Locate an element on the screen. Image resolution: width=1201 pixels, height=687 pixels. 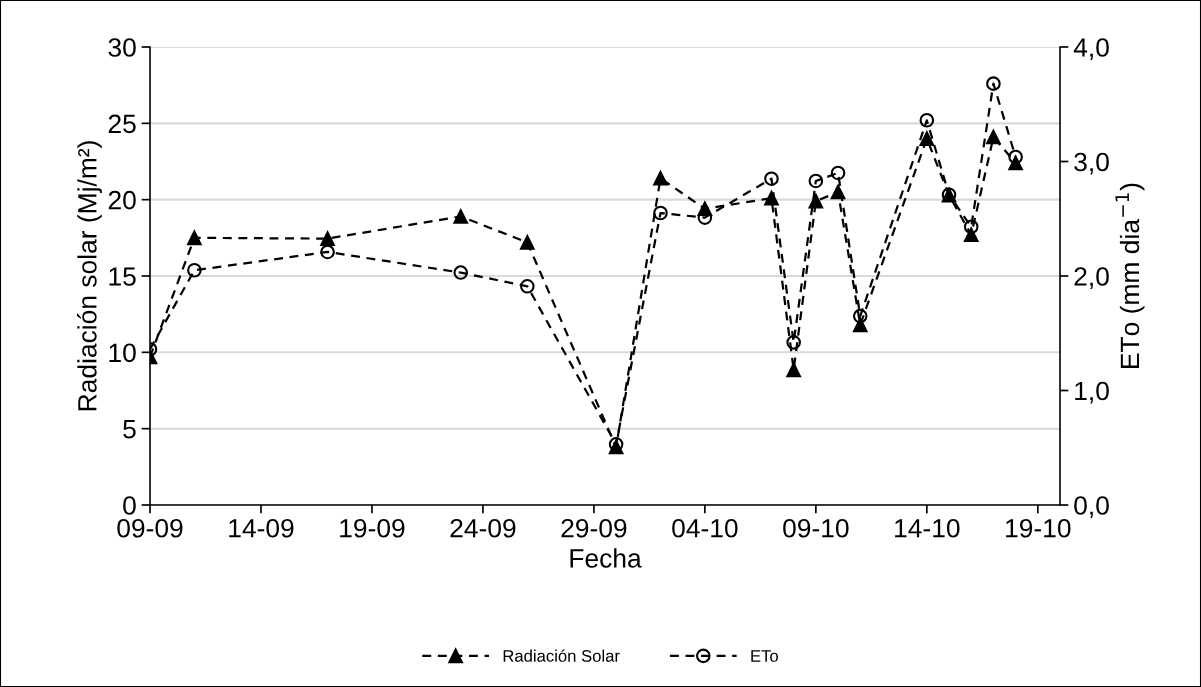
y-tick-label: 15 is located at coordinates (122, 276).